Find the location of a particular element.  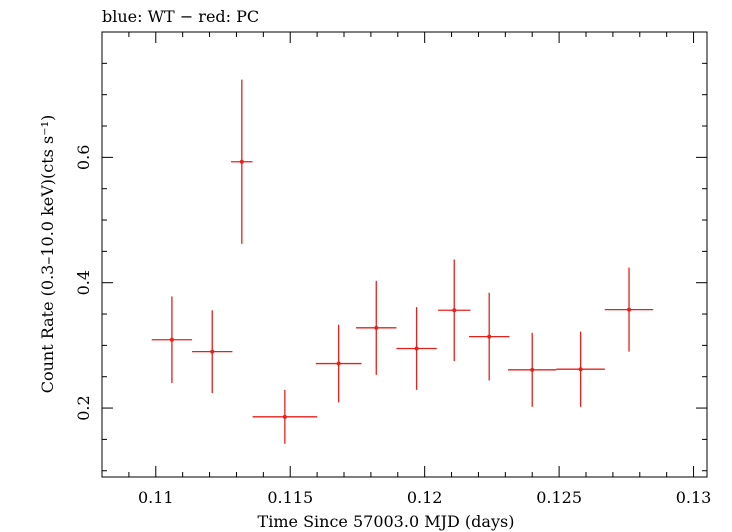

y-tick-label: 0.6 is located at coordinates (83, 157).